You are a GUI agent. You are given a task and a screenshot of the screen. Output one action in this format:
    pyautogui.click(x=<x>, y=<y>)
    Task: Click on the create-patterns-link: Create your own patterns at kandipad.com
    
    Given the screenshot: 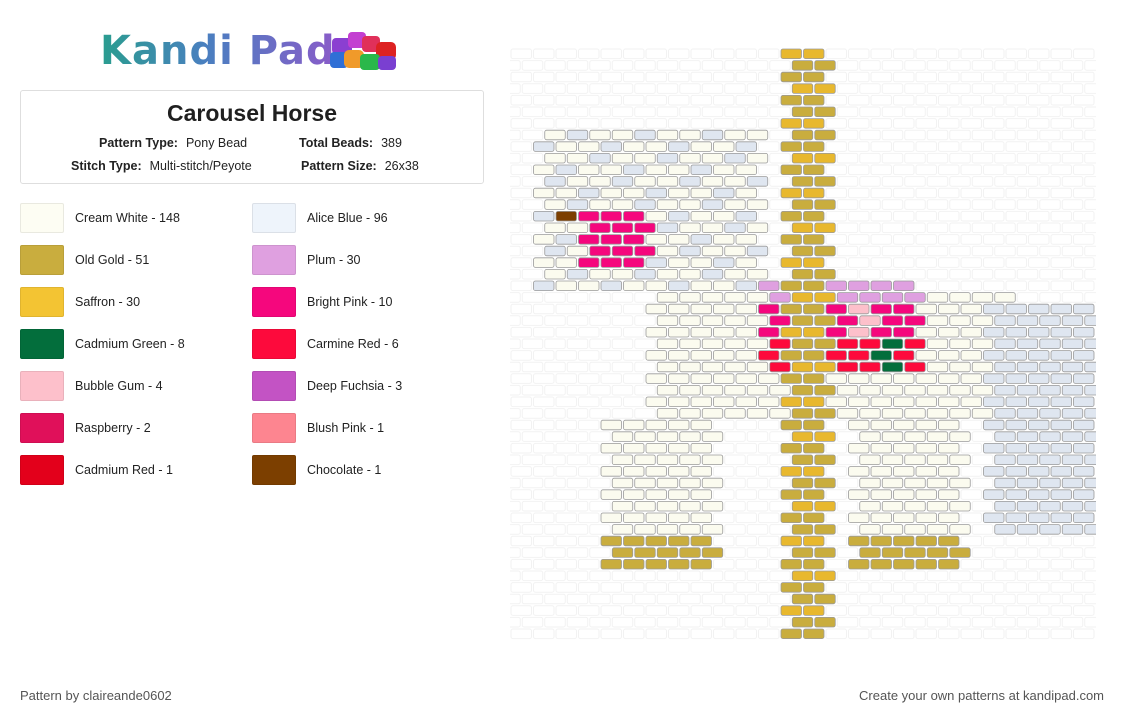 What is the action you would take?
    pyautogui.click(x=981, y=695)
    